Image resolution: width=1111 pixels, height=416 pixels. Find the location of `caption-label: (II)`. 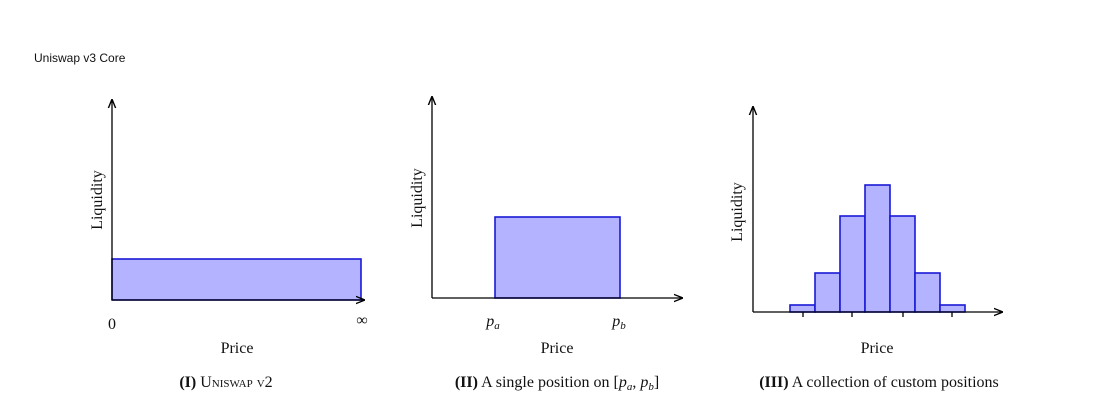

caption-label: (II) is located at coordinates (466, 382).